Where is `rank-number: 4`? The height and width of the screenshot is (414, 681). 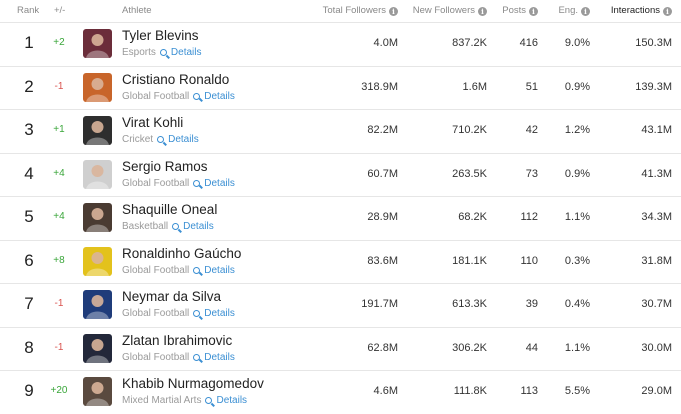 rank-number: 4 is located at coordinates (29, 173).